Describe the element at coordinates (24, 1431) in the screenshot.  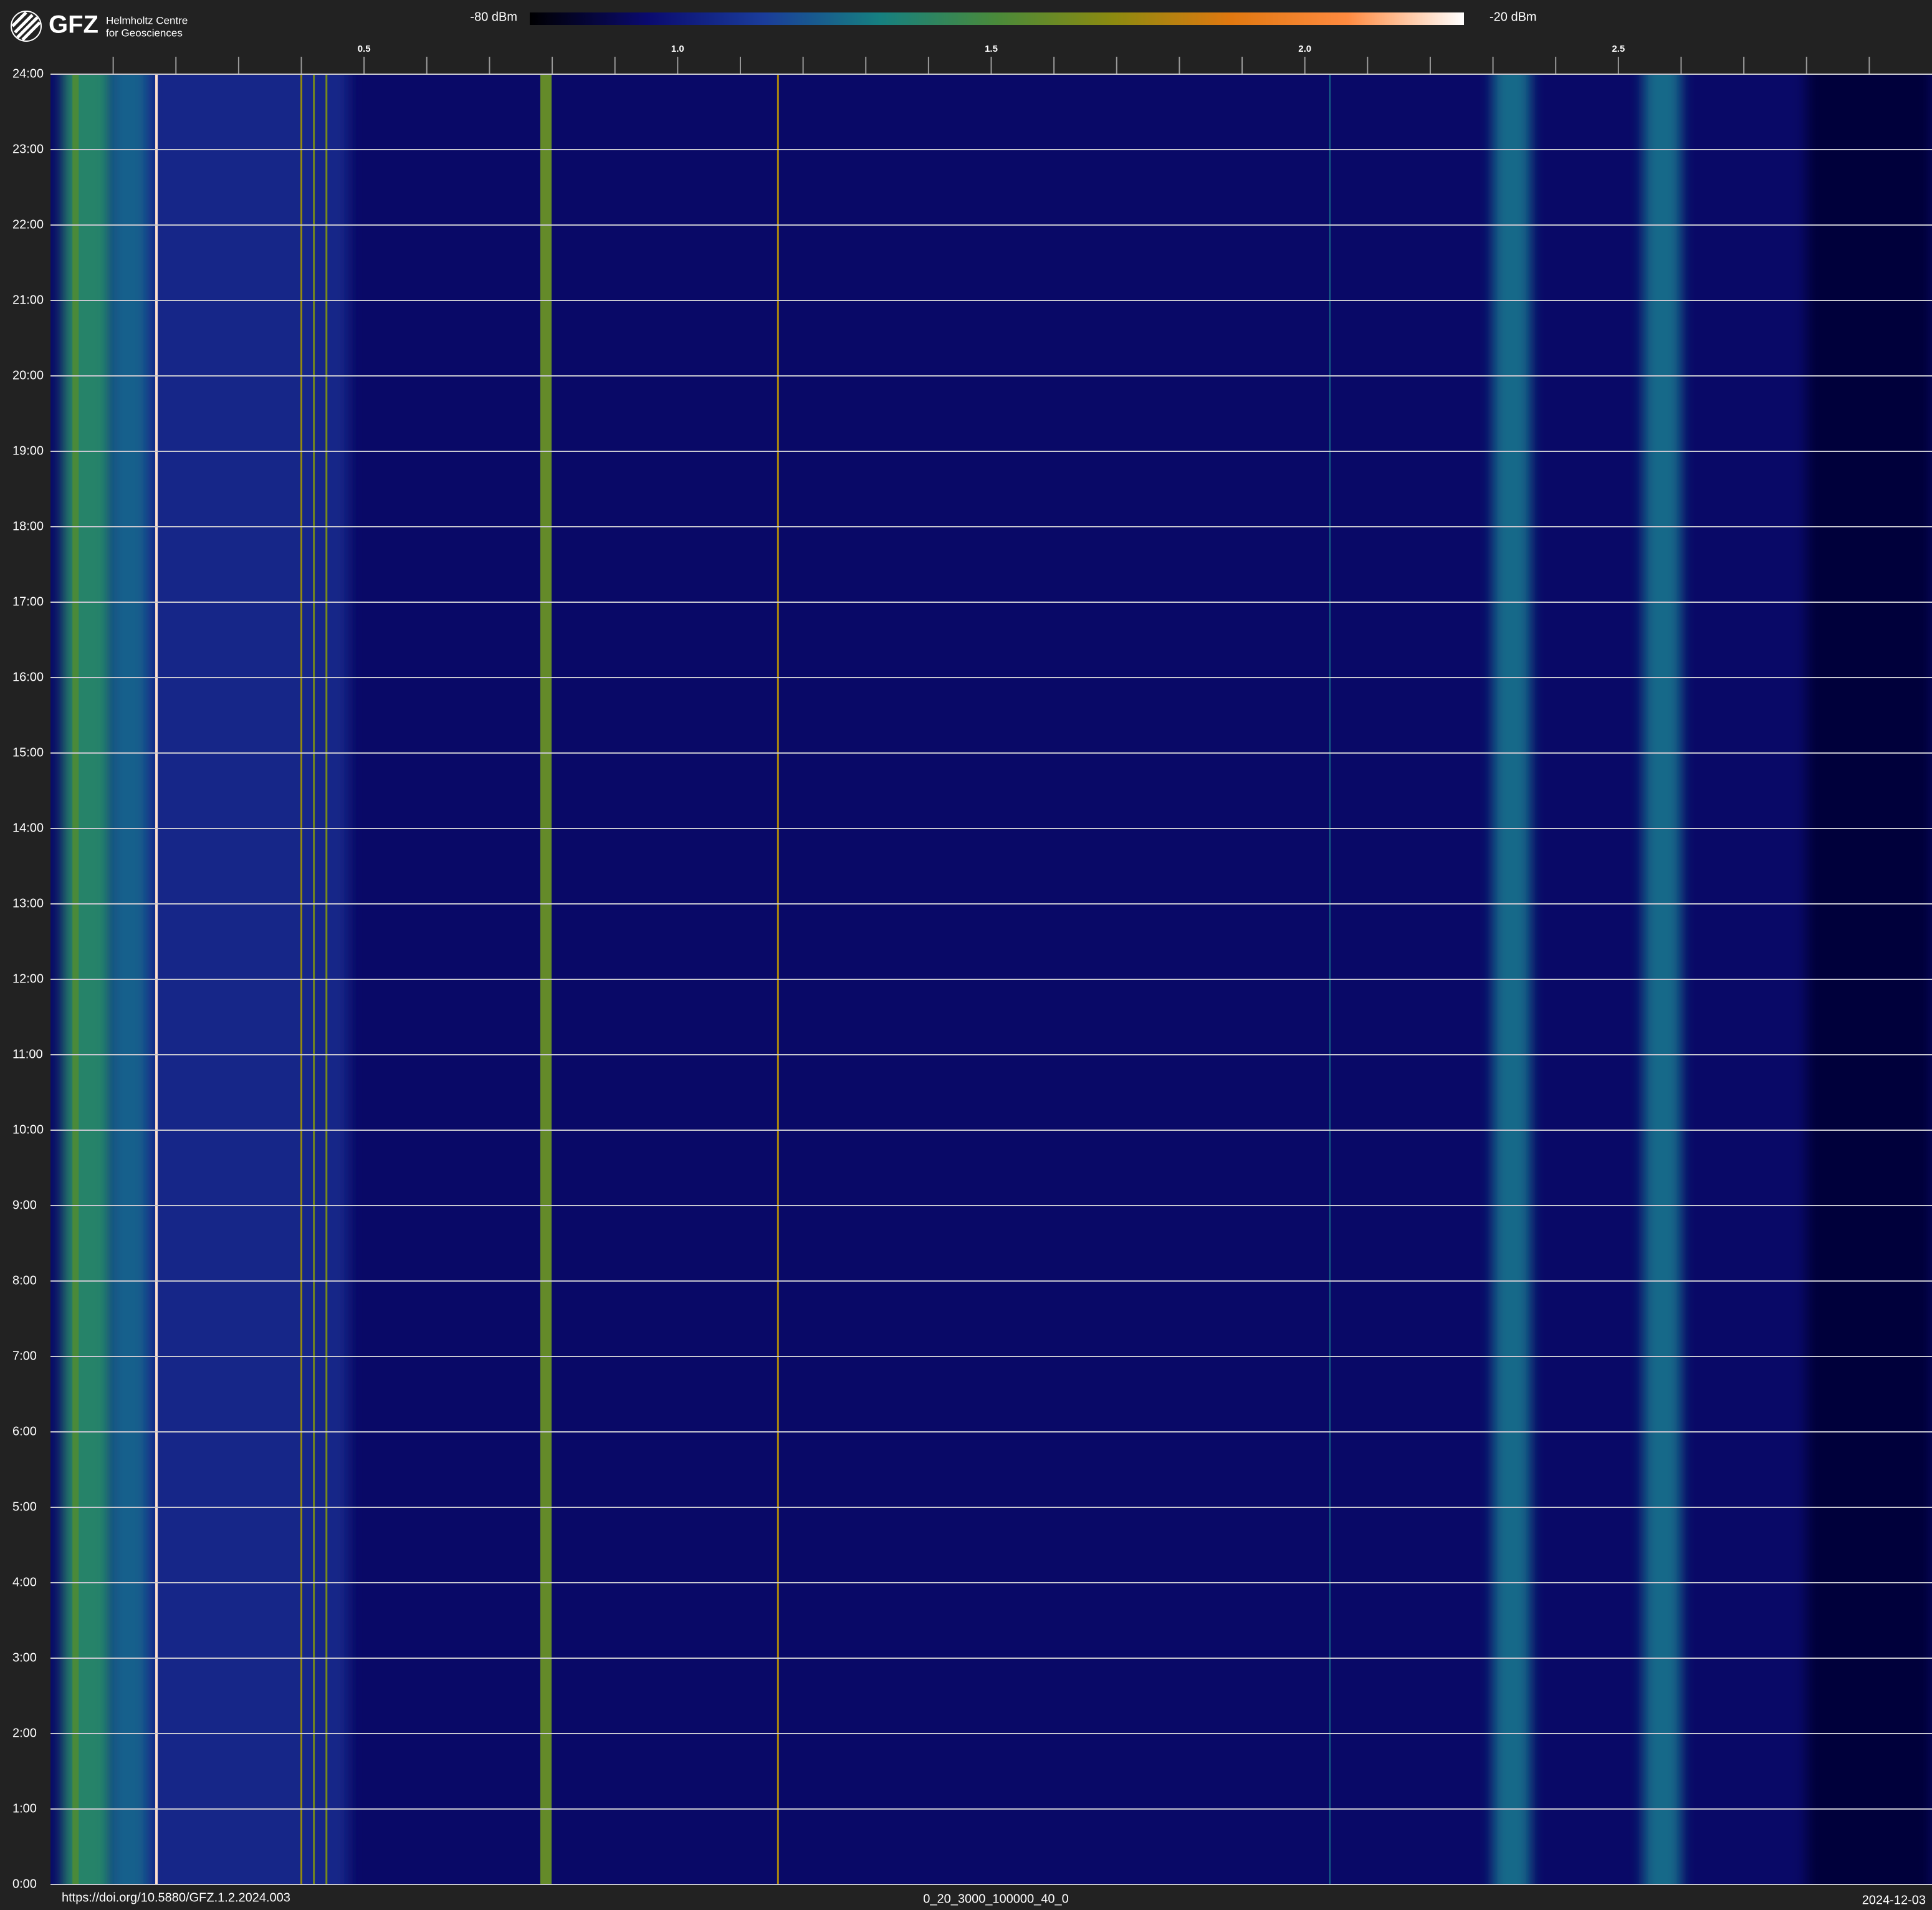
I see `y-tick-label: 6:00` at that location.